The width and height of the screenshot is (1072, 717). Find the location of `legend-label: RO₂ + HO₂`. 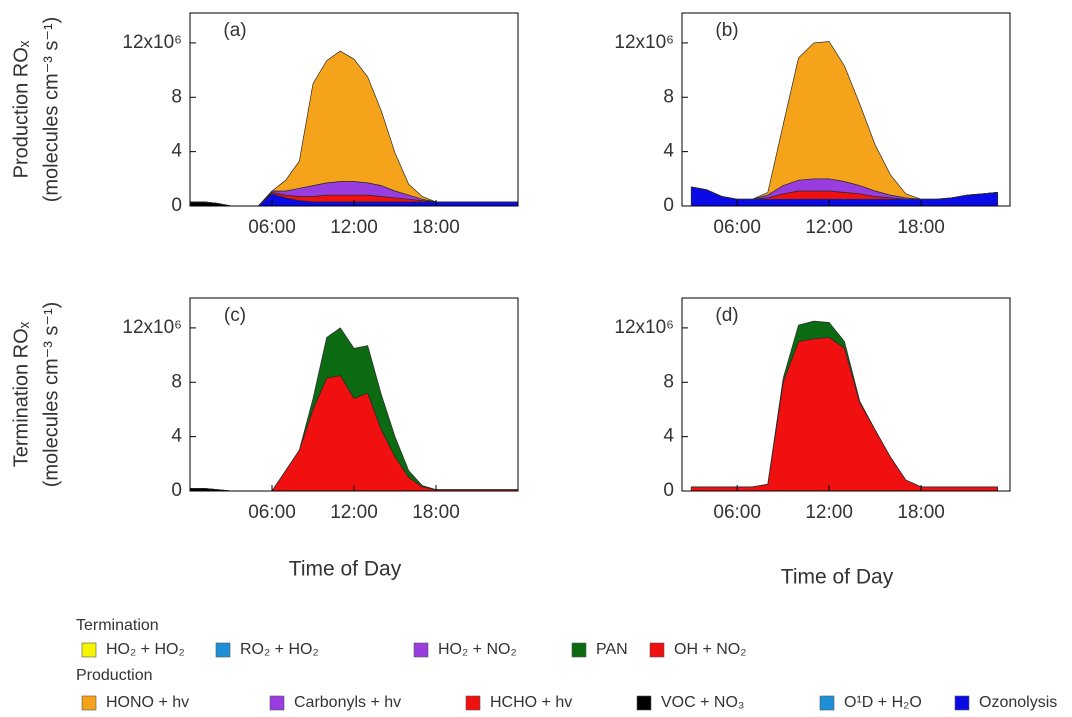

legend-label: RO₂ + HO₂ is located at coordinates (279, 649).